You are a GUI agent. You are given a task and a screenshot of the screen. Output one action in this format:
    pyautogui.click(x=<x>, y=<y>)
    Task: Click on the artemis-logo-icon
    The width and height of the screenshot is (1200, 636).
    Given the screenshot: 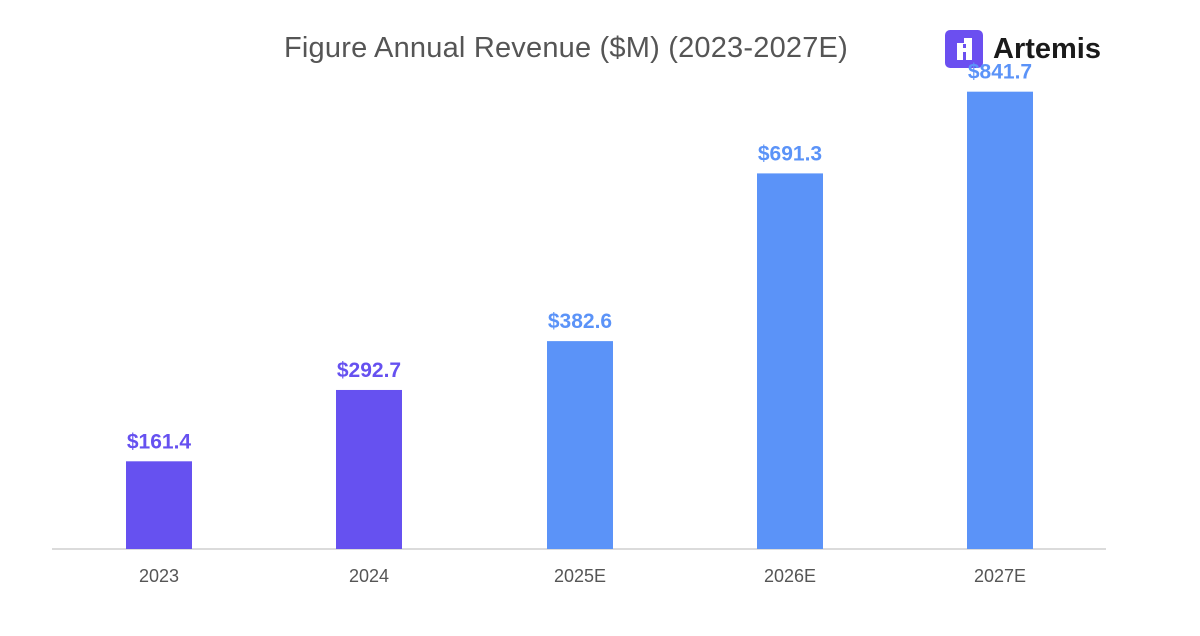 What is the action you would take?
    pyautogui.click(x=964, y=49)
    